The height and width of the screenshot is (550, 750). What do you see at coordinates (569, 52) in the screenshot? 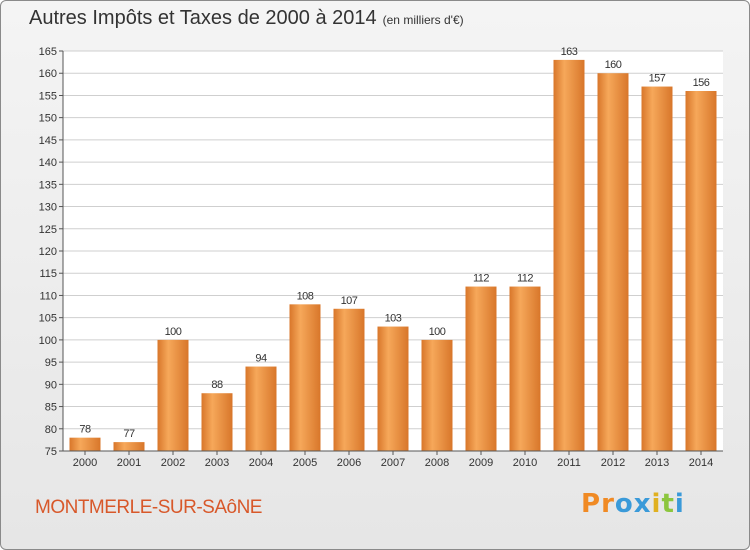
I see `data-label: 163` at bounding box center [569, 52].